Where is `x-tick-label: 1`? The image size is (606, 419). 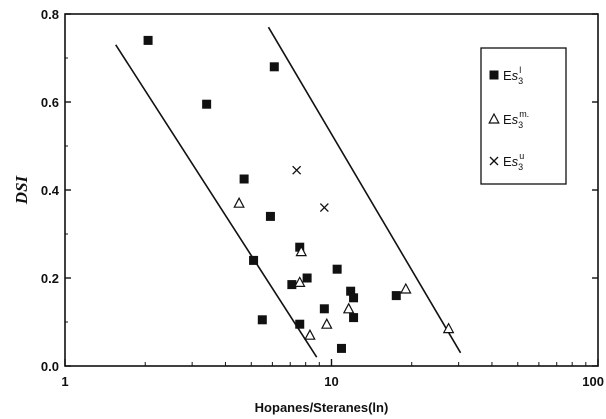
x-tick-label: 1 is located at coordinates (64, 381).